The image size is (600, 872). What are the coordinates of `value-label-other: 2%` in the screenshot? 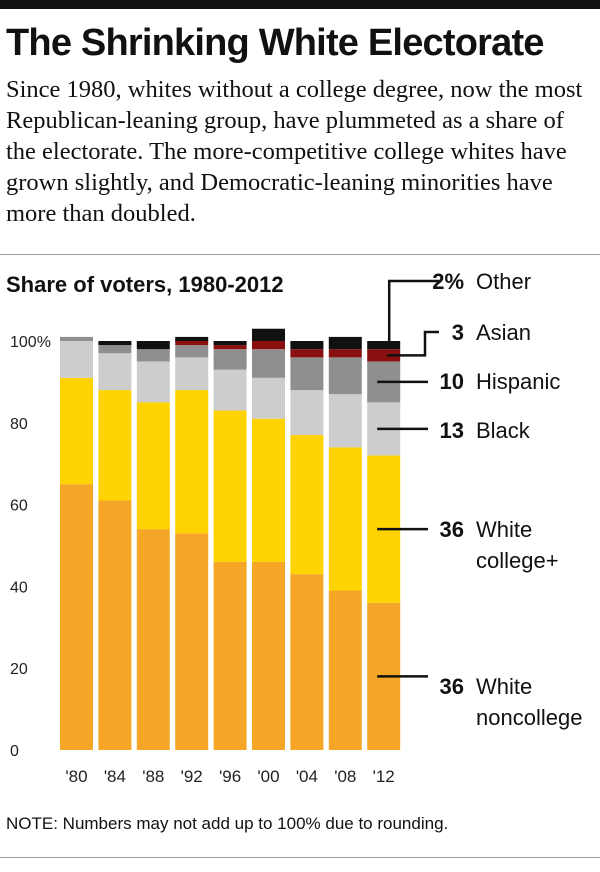 It's located at (448, 281).